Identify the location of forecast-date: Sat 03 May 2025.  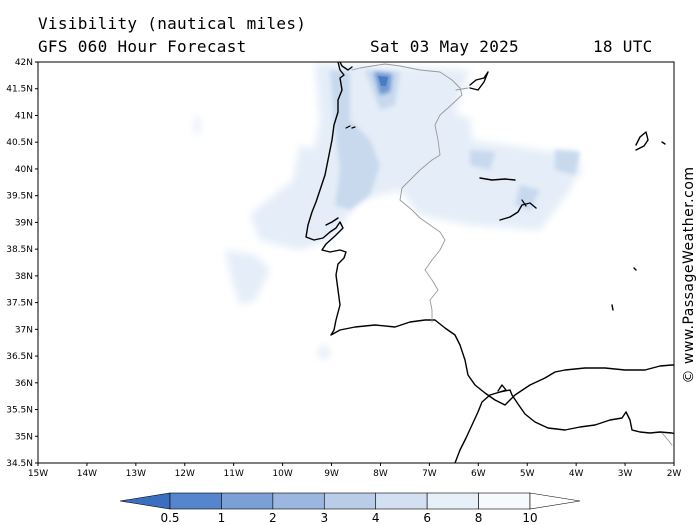
(444, 46).